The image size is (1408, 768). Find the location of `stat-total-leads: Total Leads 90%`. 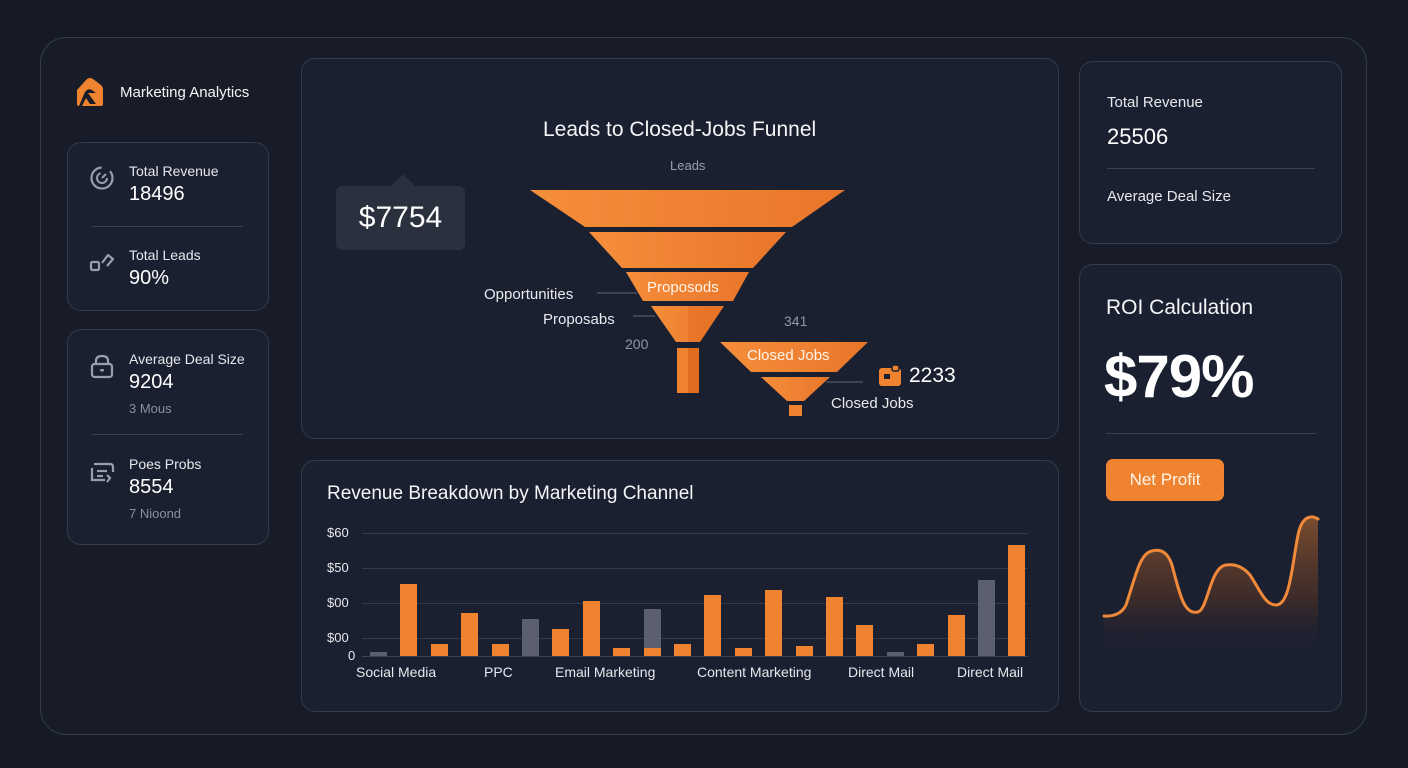

stat-total-leads: Total Leads 90% is located at coordinates (174, 271).